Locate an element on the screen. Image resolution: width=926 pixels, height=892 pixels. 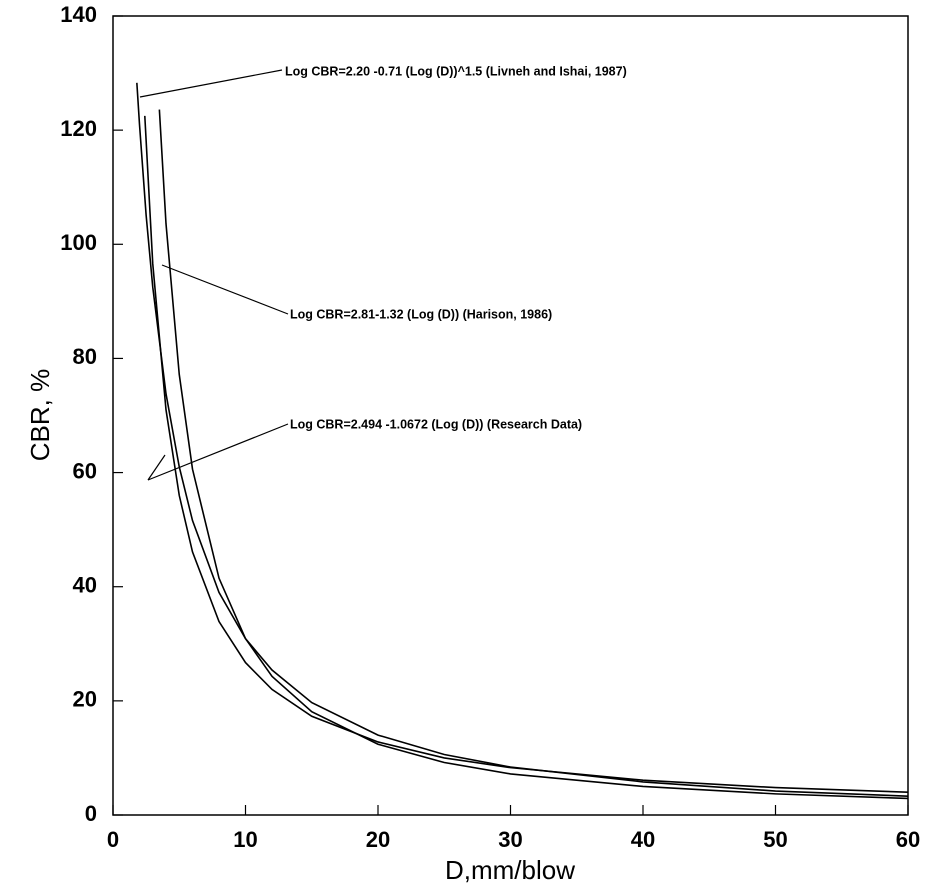
y-tick-label: 60 is located at coordinates (85, 470).